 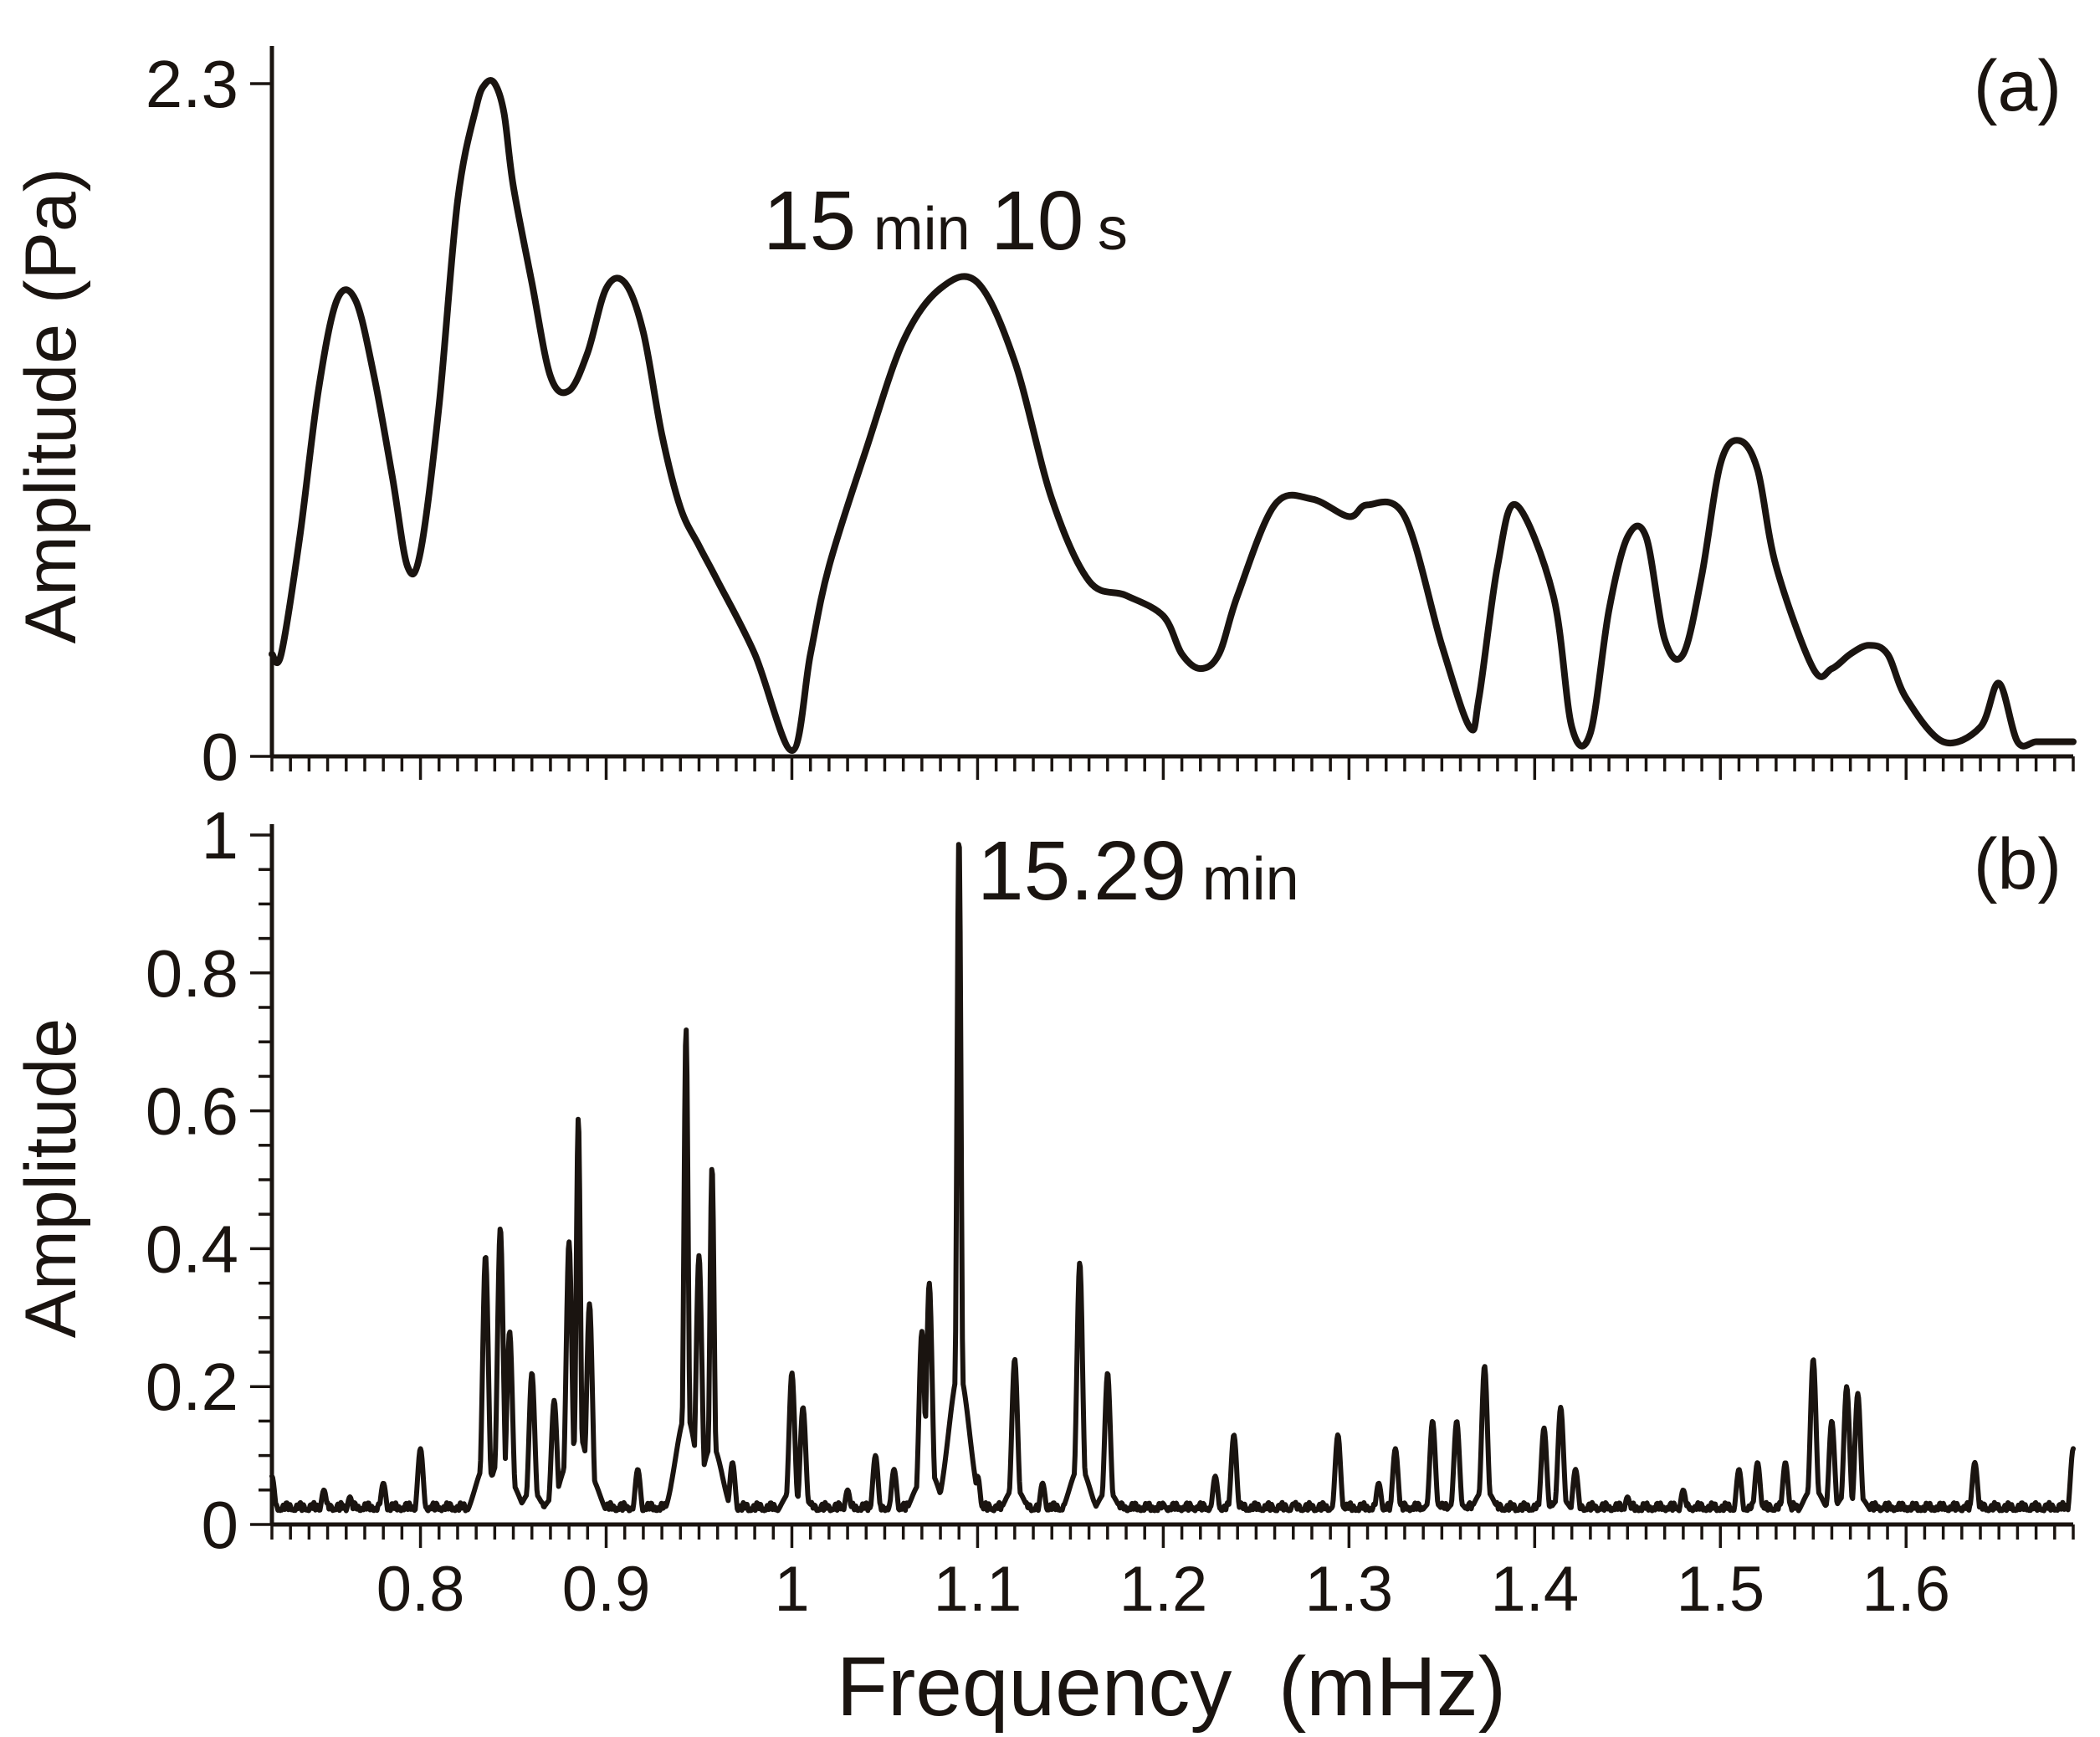 I want to click on panel-b-x-tick-label: 1.3, so click(x=1349, y=1589).